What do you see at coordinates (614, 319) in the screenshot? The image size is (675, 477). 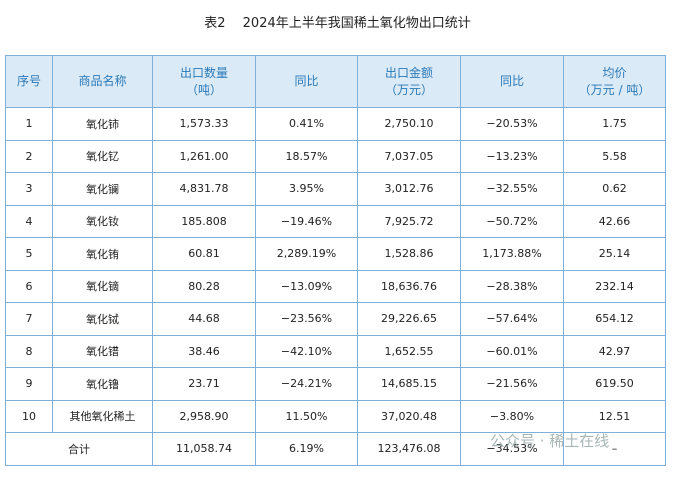 I see `cell: 654.12` at bounding box center [614, 319].